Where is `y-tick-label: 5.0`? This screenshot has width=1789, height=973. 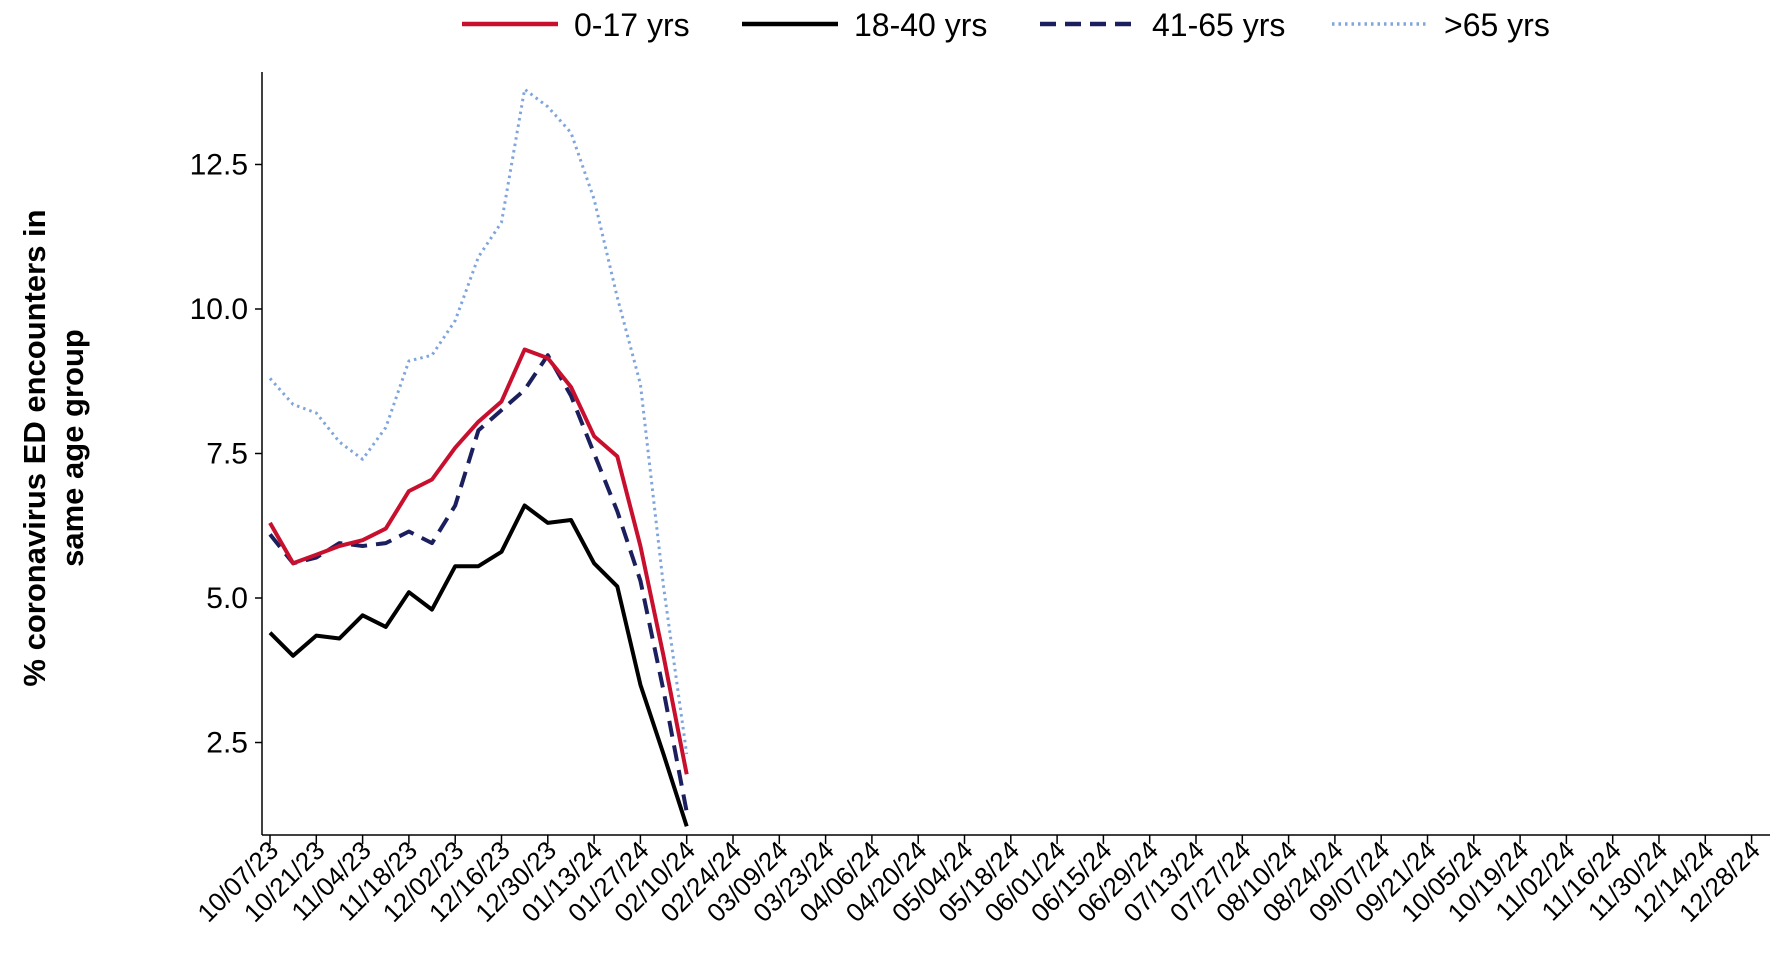 y-tick-label: 5.0 is located at coordinates (227, 598).